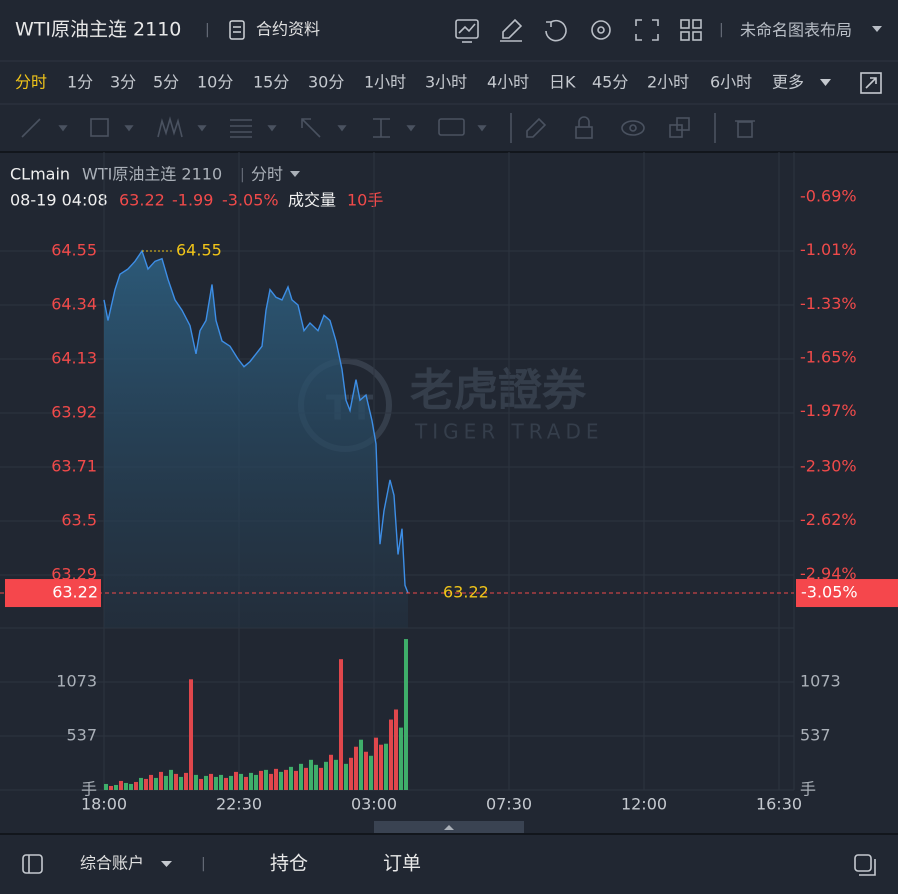 This screenshot has height=894, width=898. What do you see at coordinates (199, 250) in the screenshot?
I see `high-label: 64.55` at bounding box center [199, 250].